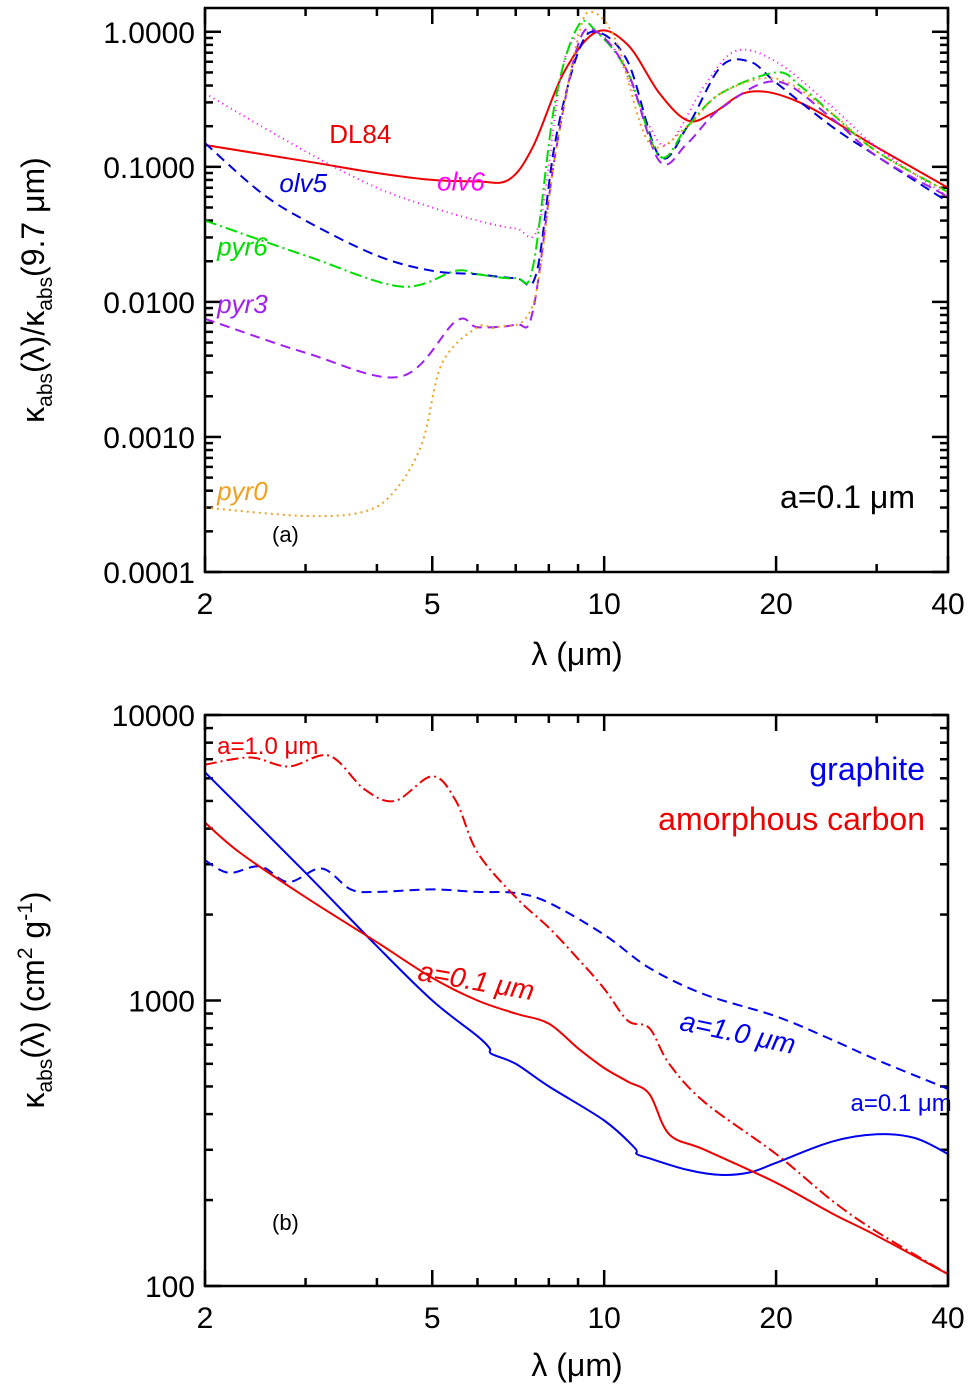 This screenshot has height=1388, width=971. Describe the element at coordinates (303, 183) in the screenshot. I see `series-label: olv5` at that location.